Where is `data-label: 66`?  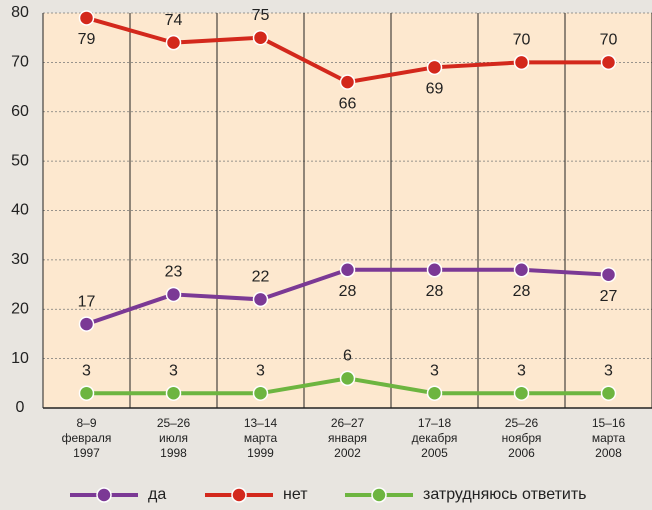 data-label: 66 is located at coordinates (348, 103).